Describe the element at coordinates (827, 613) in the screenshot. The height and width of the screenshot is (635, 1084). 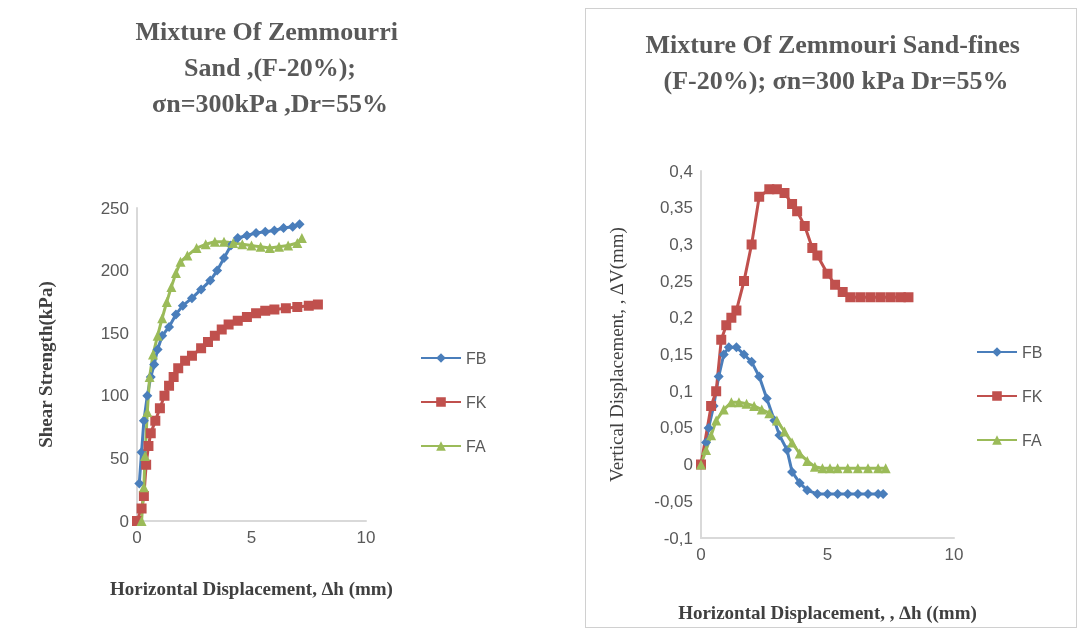
I see `x-axis-title: Horizontal Displacement, , ∆h ((mm)` at that location.